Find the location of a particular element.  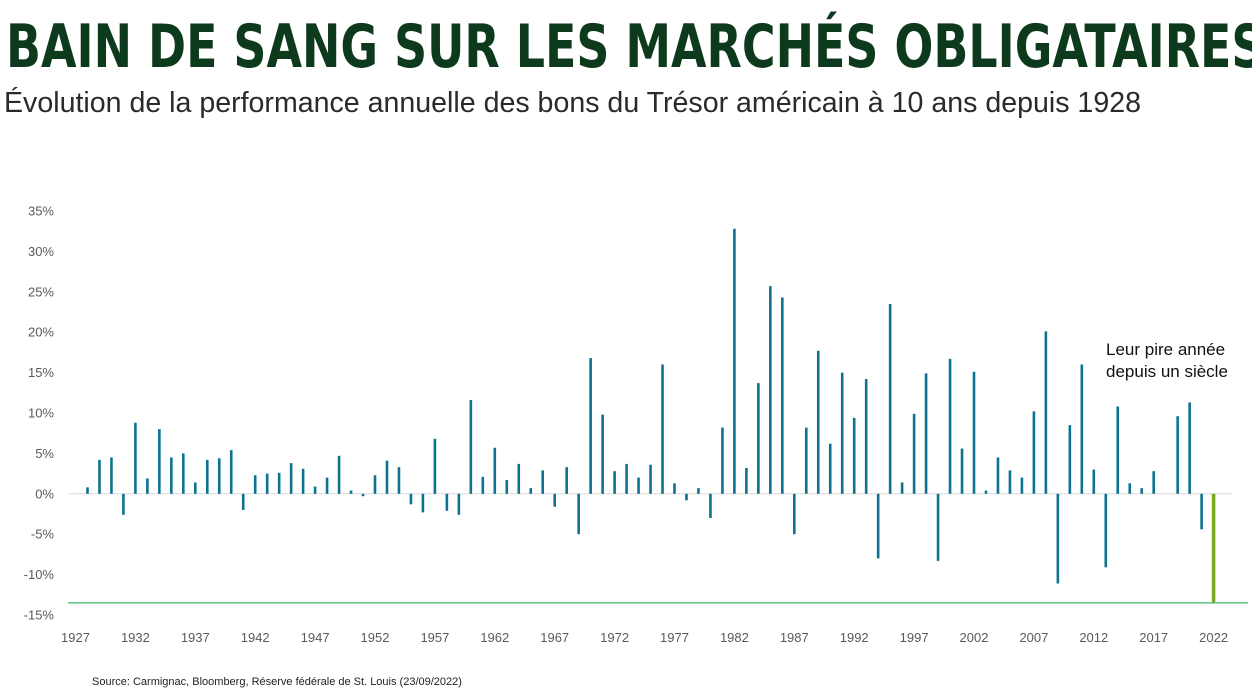

x-tick-label: 2017 is located at coordinates (1153, 637).